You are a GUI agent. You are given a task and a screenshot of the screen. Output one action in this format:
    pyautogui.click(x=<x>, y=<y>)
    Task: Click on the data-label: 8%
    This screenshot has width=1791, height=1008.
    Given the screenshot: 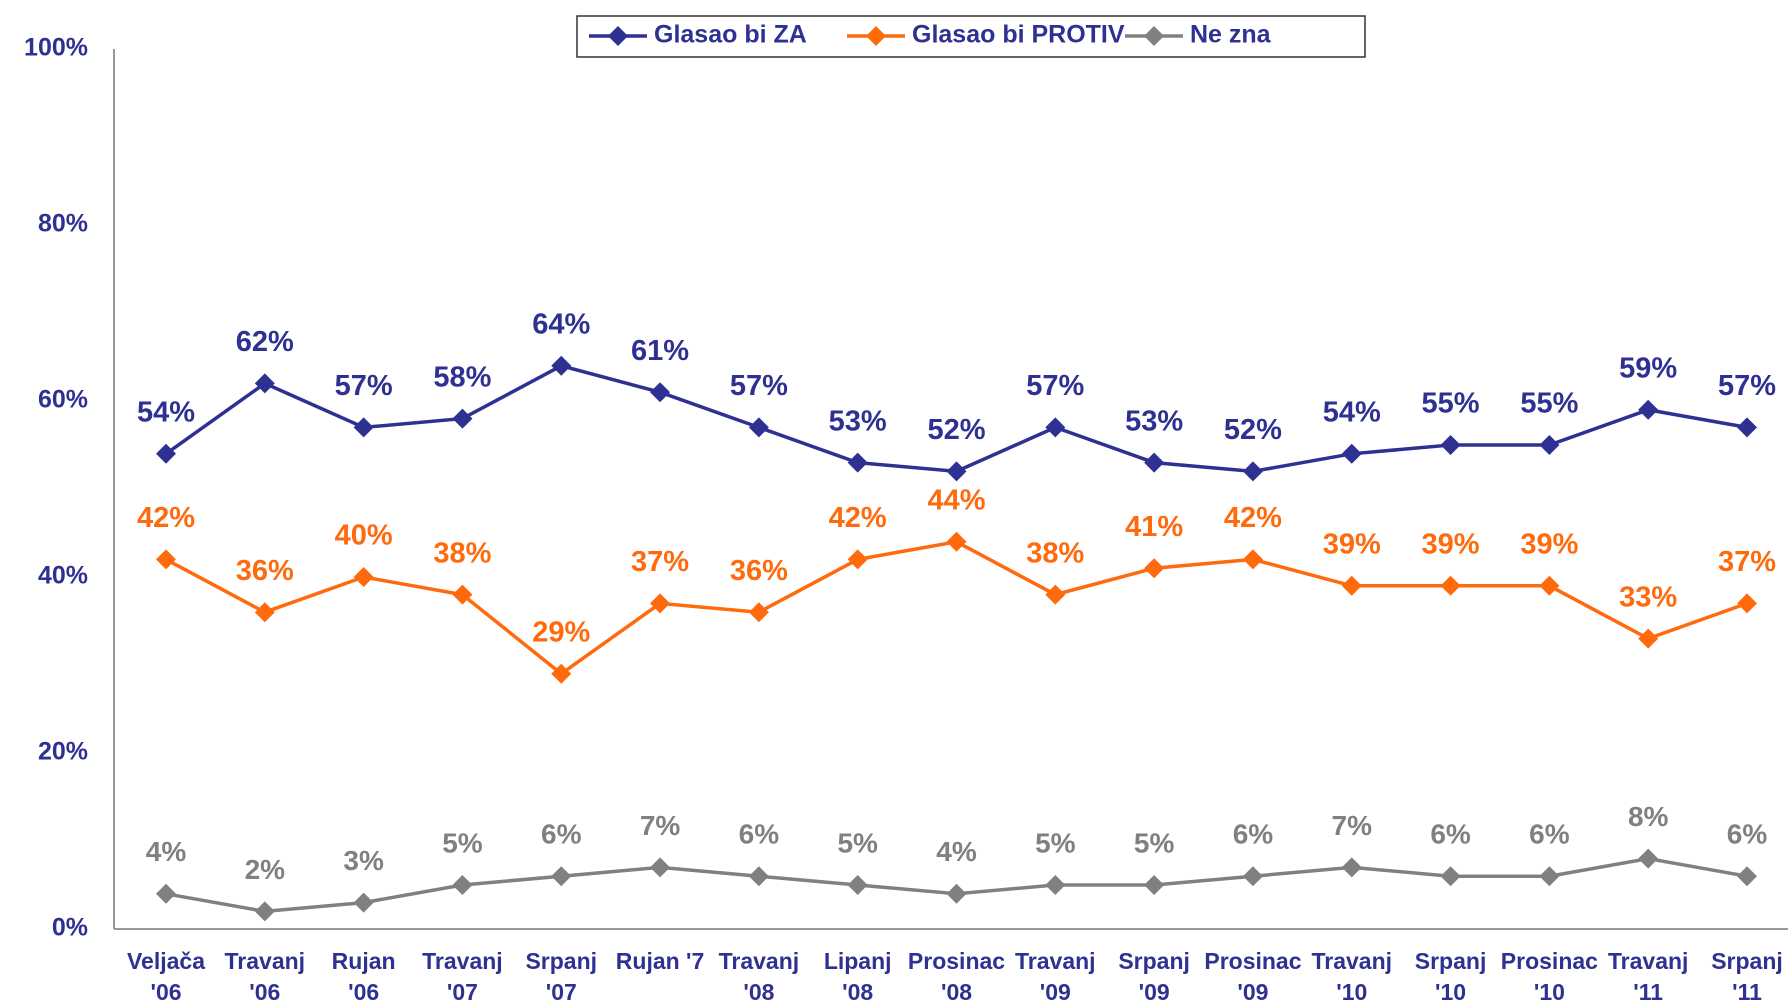 What is the action you would take?
    pyautogui.click(x=1648, y=816)
    